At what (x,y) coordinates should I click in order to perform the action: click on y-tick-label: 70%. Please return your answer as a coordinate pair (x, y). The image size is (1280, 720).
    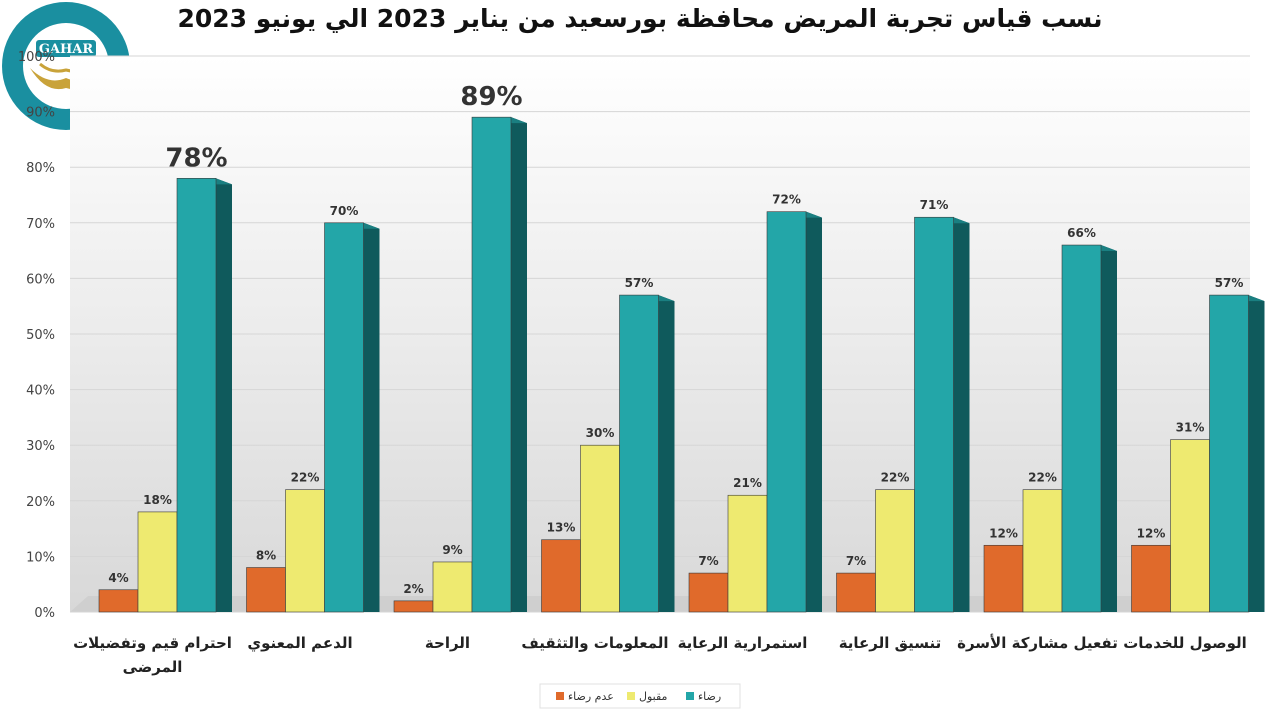
    Looking at the image, I should click on (40, 224).